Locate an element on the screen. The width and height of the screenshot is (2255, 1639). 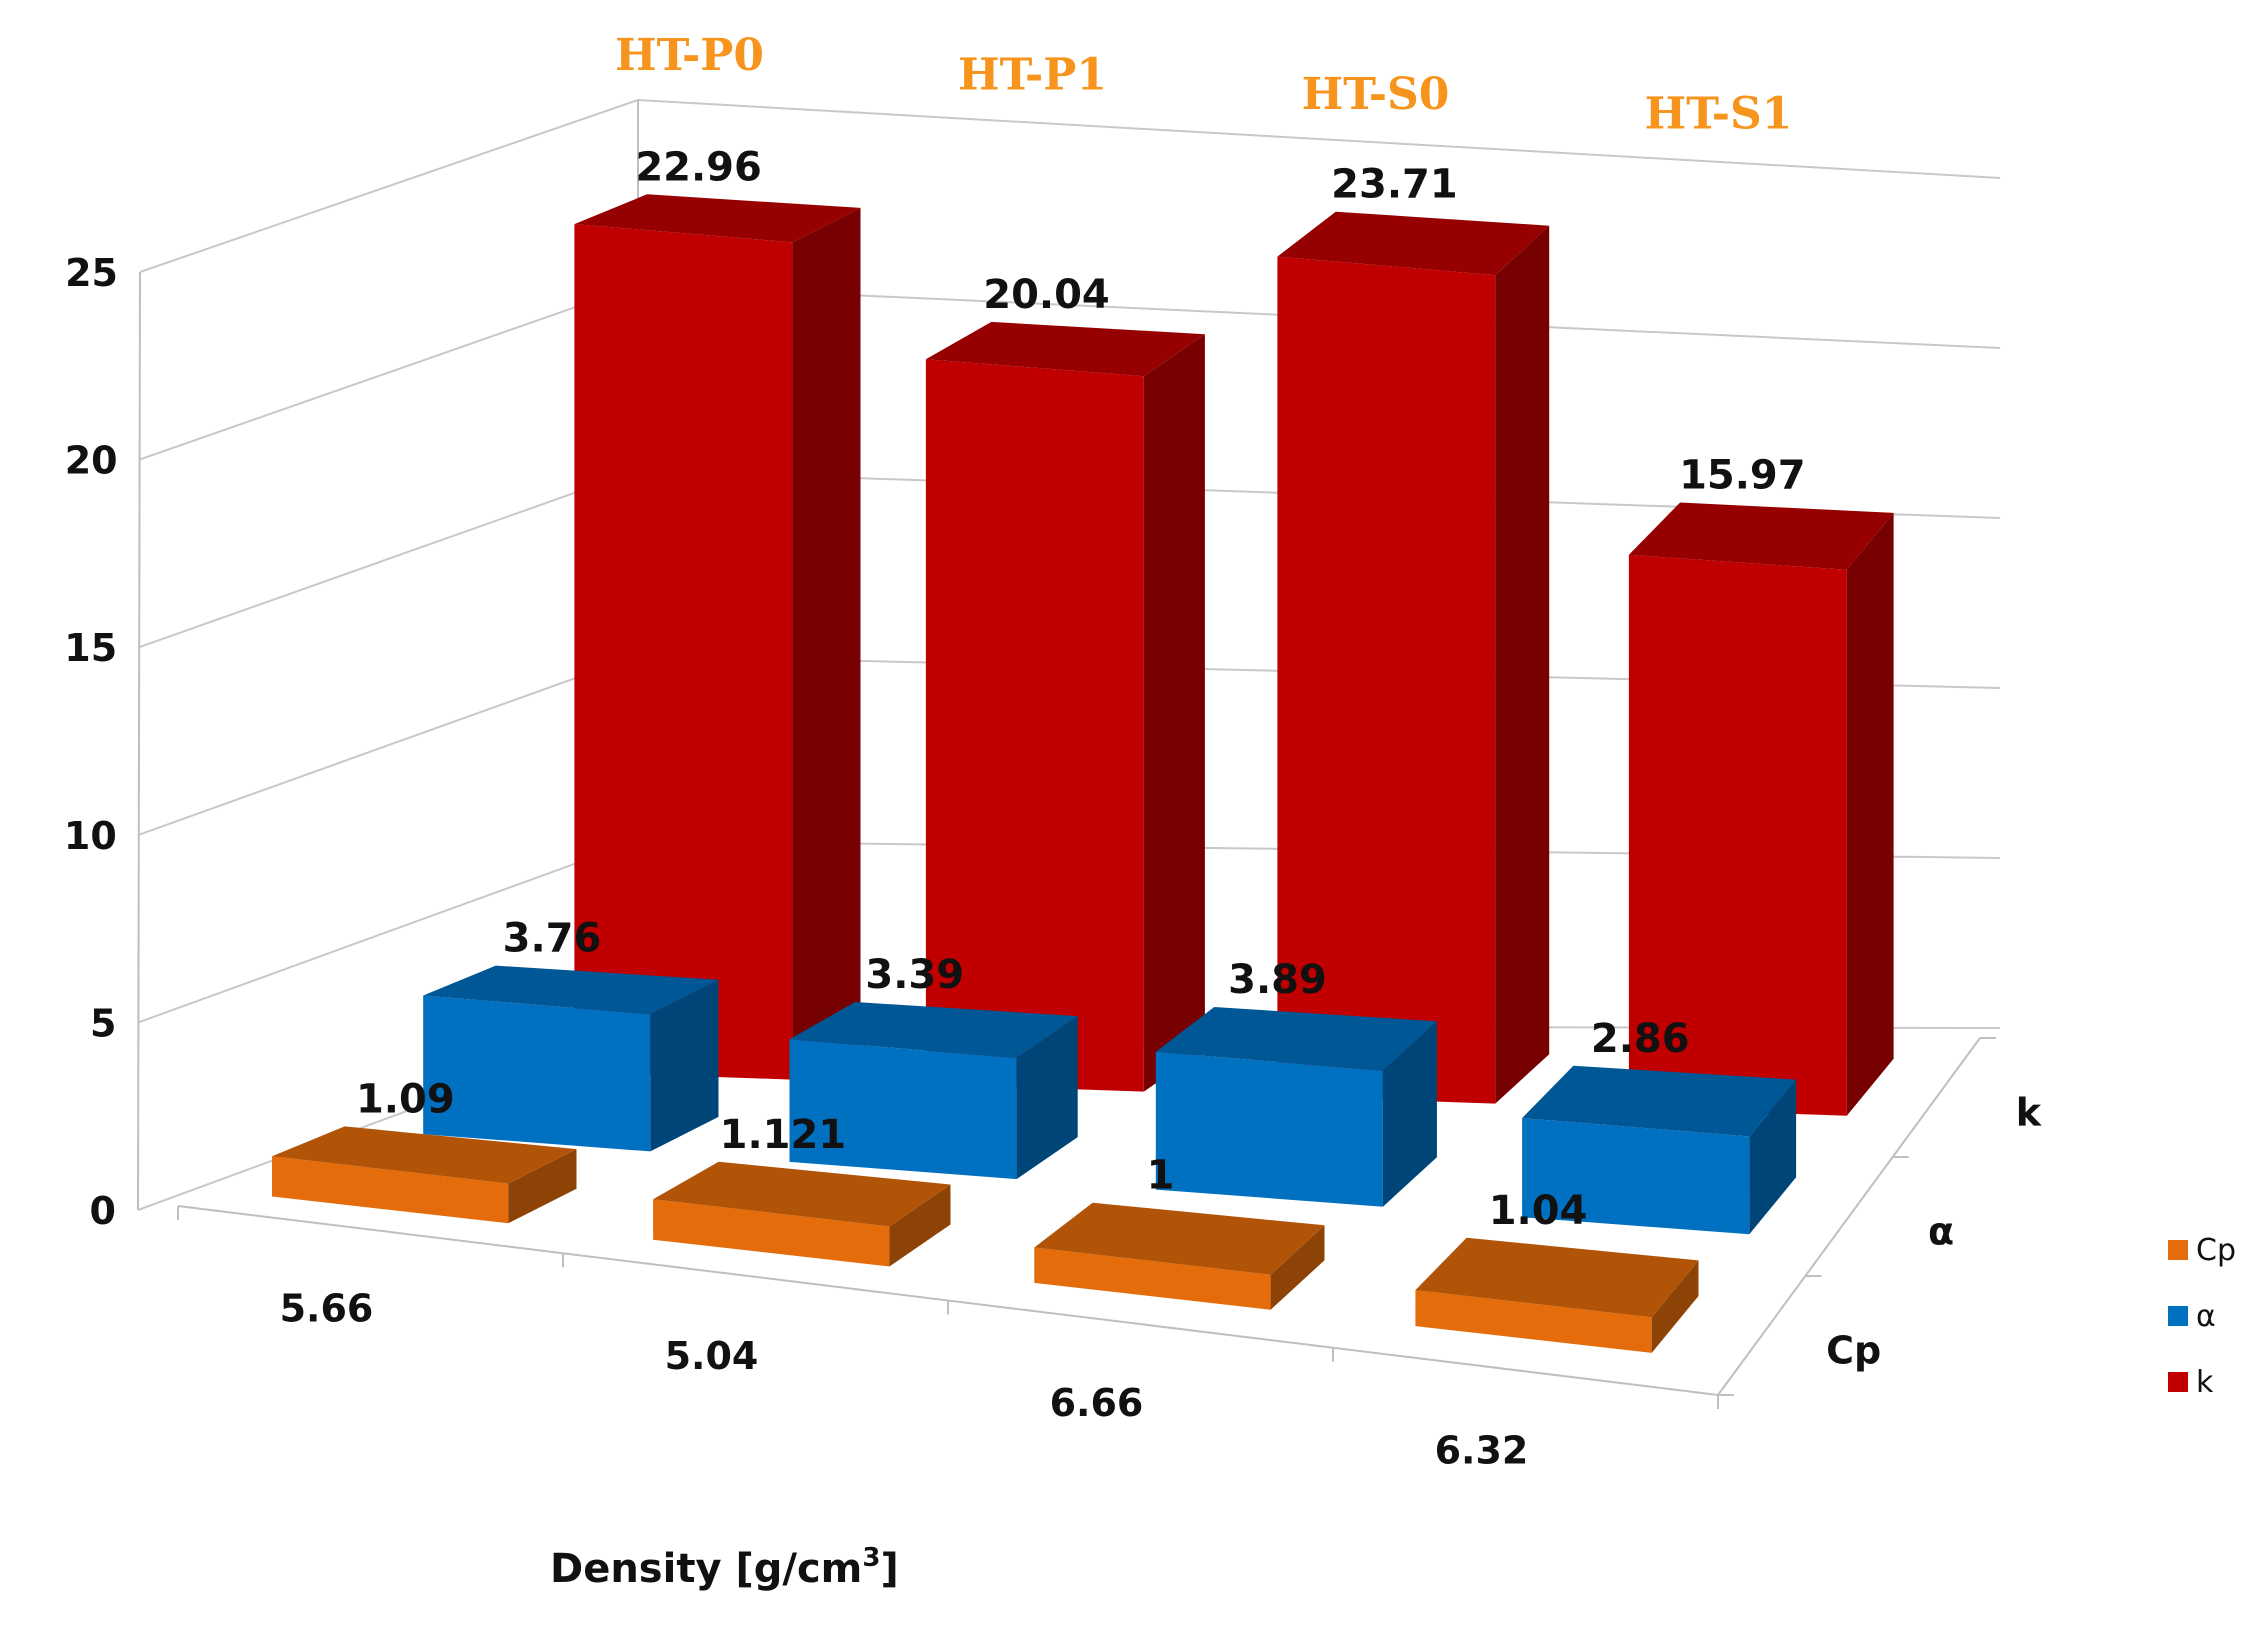
legend-label: α is located at coordinates (2206, 1316).